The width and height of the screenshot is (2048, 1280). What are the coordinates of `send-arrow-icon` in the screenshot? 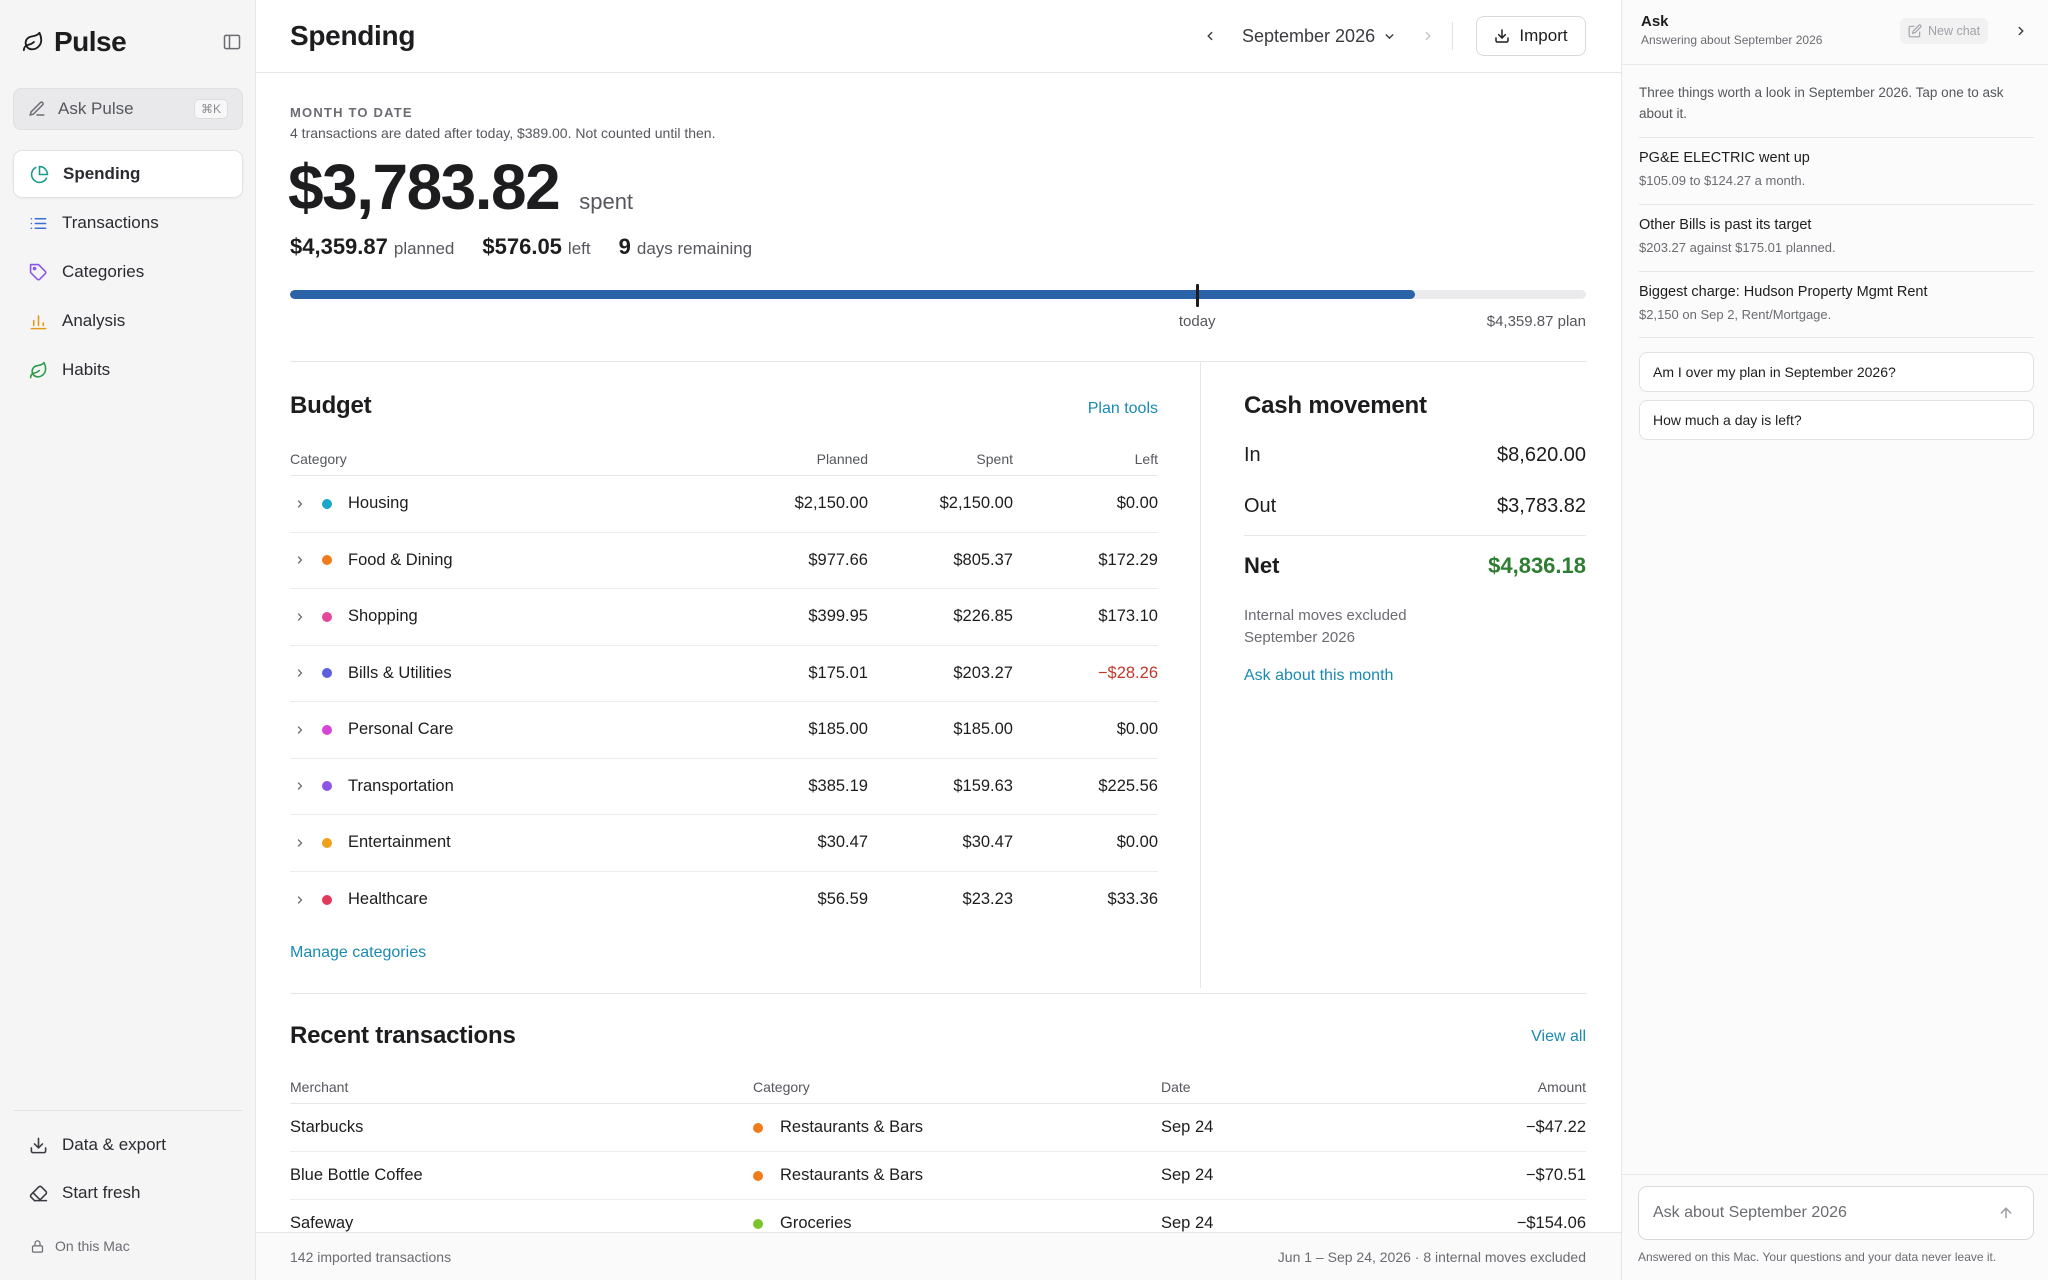 It's located at (2006, 1213).